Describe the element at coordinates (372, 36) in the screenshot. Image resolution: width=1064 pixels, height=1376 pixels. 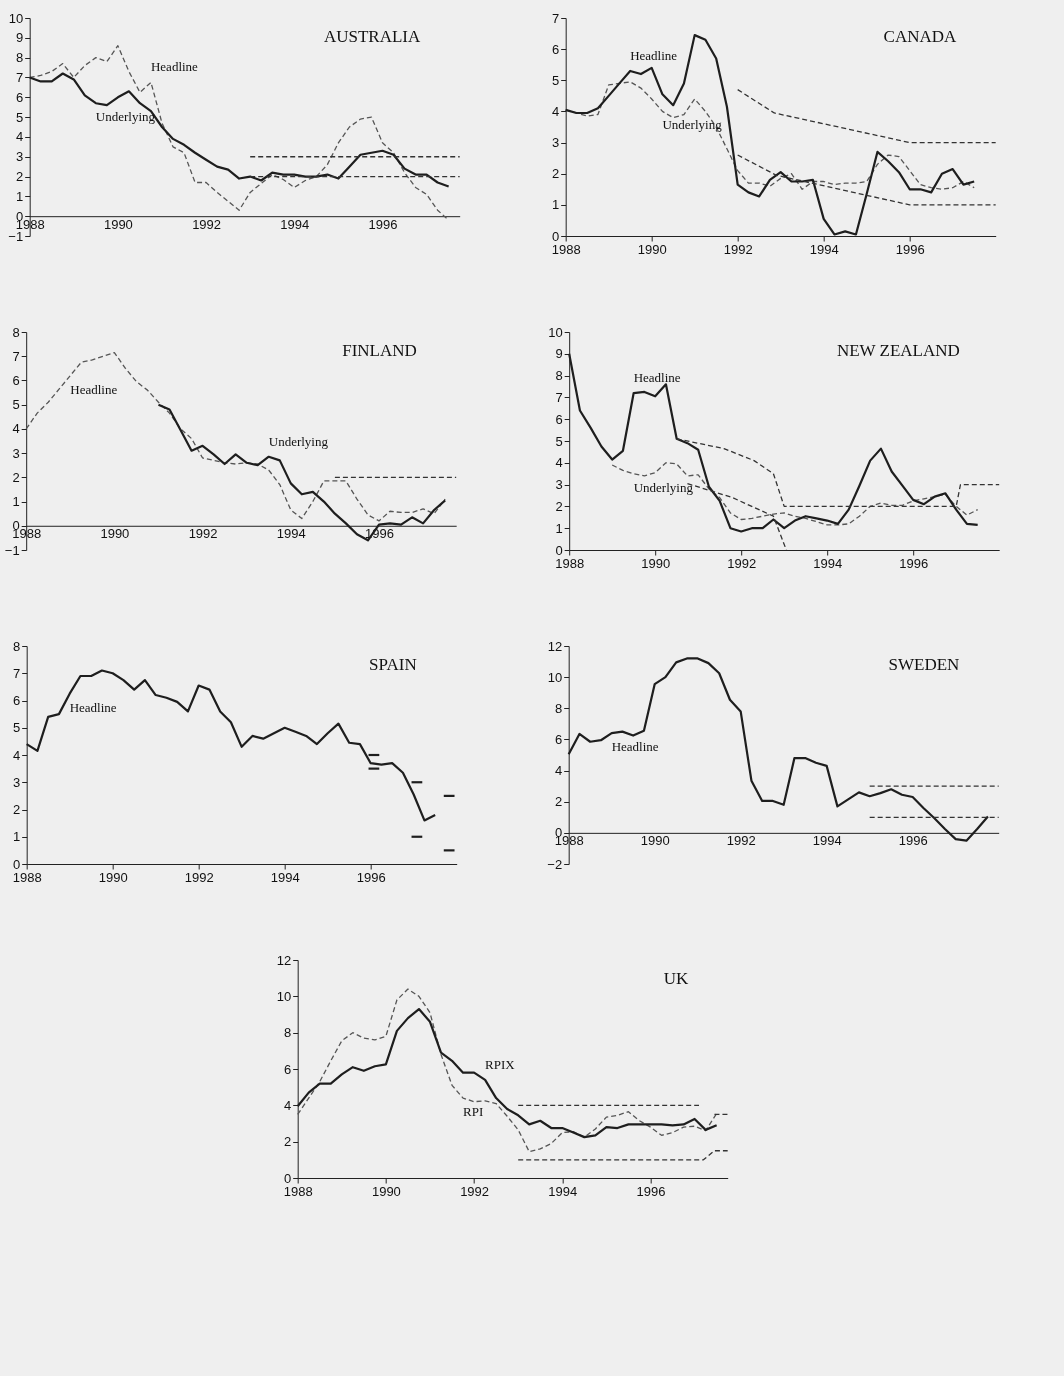
I see `text: AUSTRALIA` at that location.